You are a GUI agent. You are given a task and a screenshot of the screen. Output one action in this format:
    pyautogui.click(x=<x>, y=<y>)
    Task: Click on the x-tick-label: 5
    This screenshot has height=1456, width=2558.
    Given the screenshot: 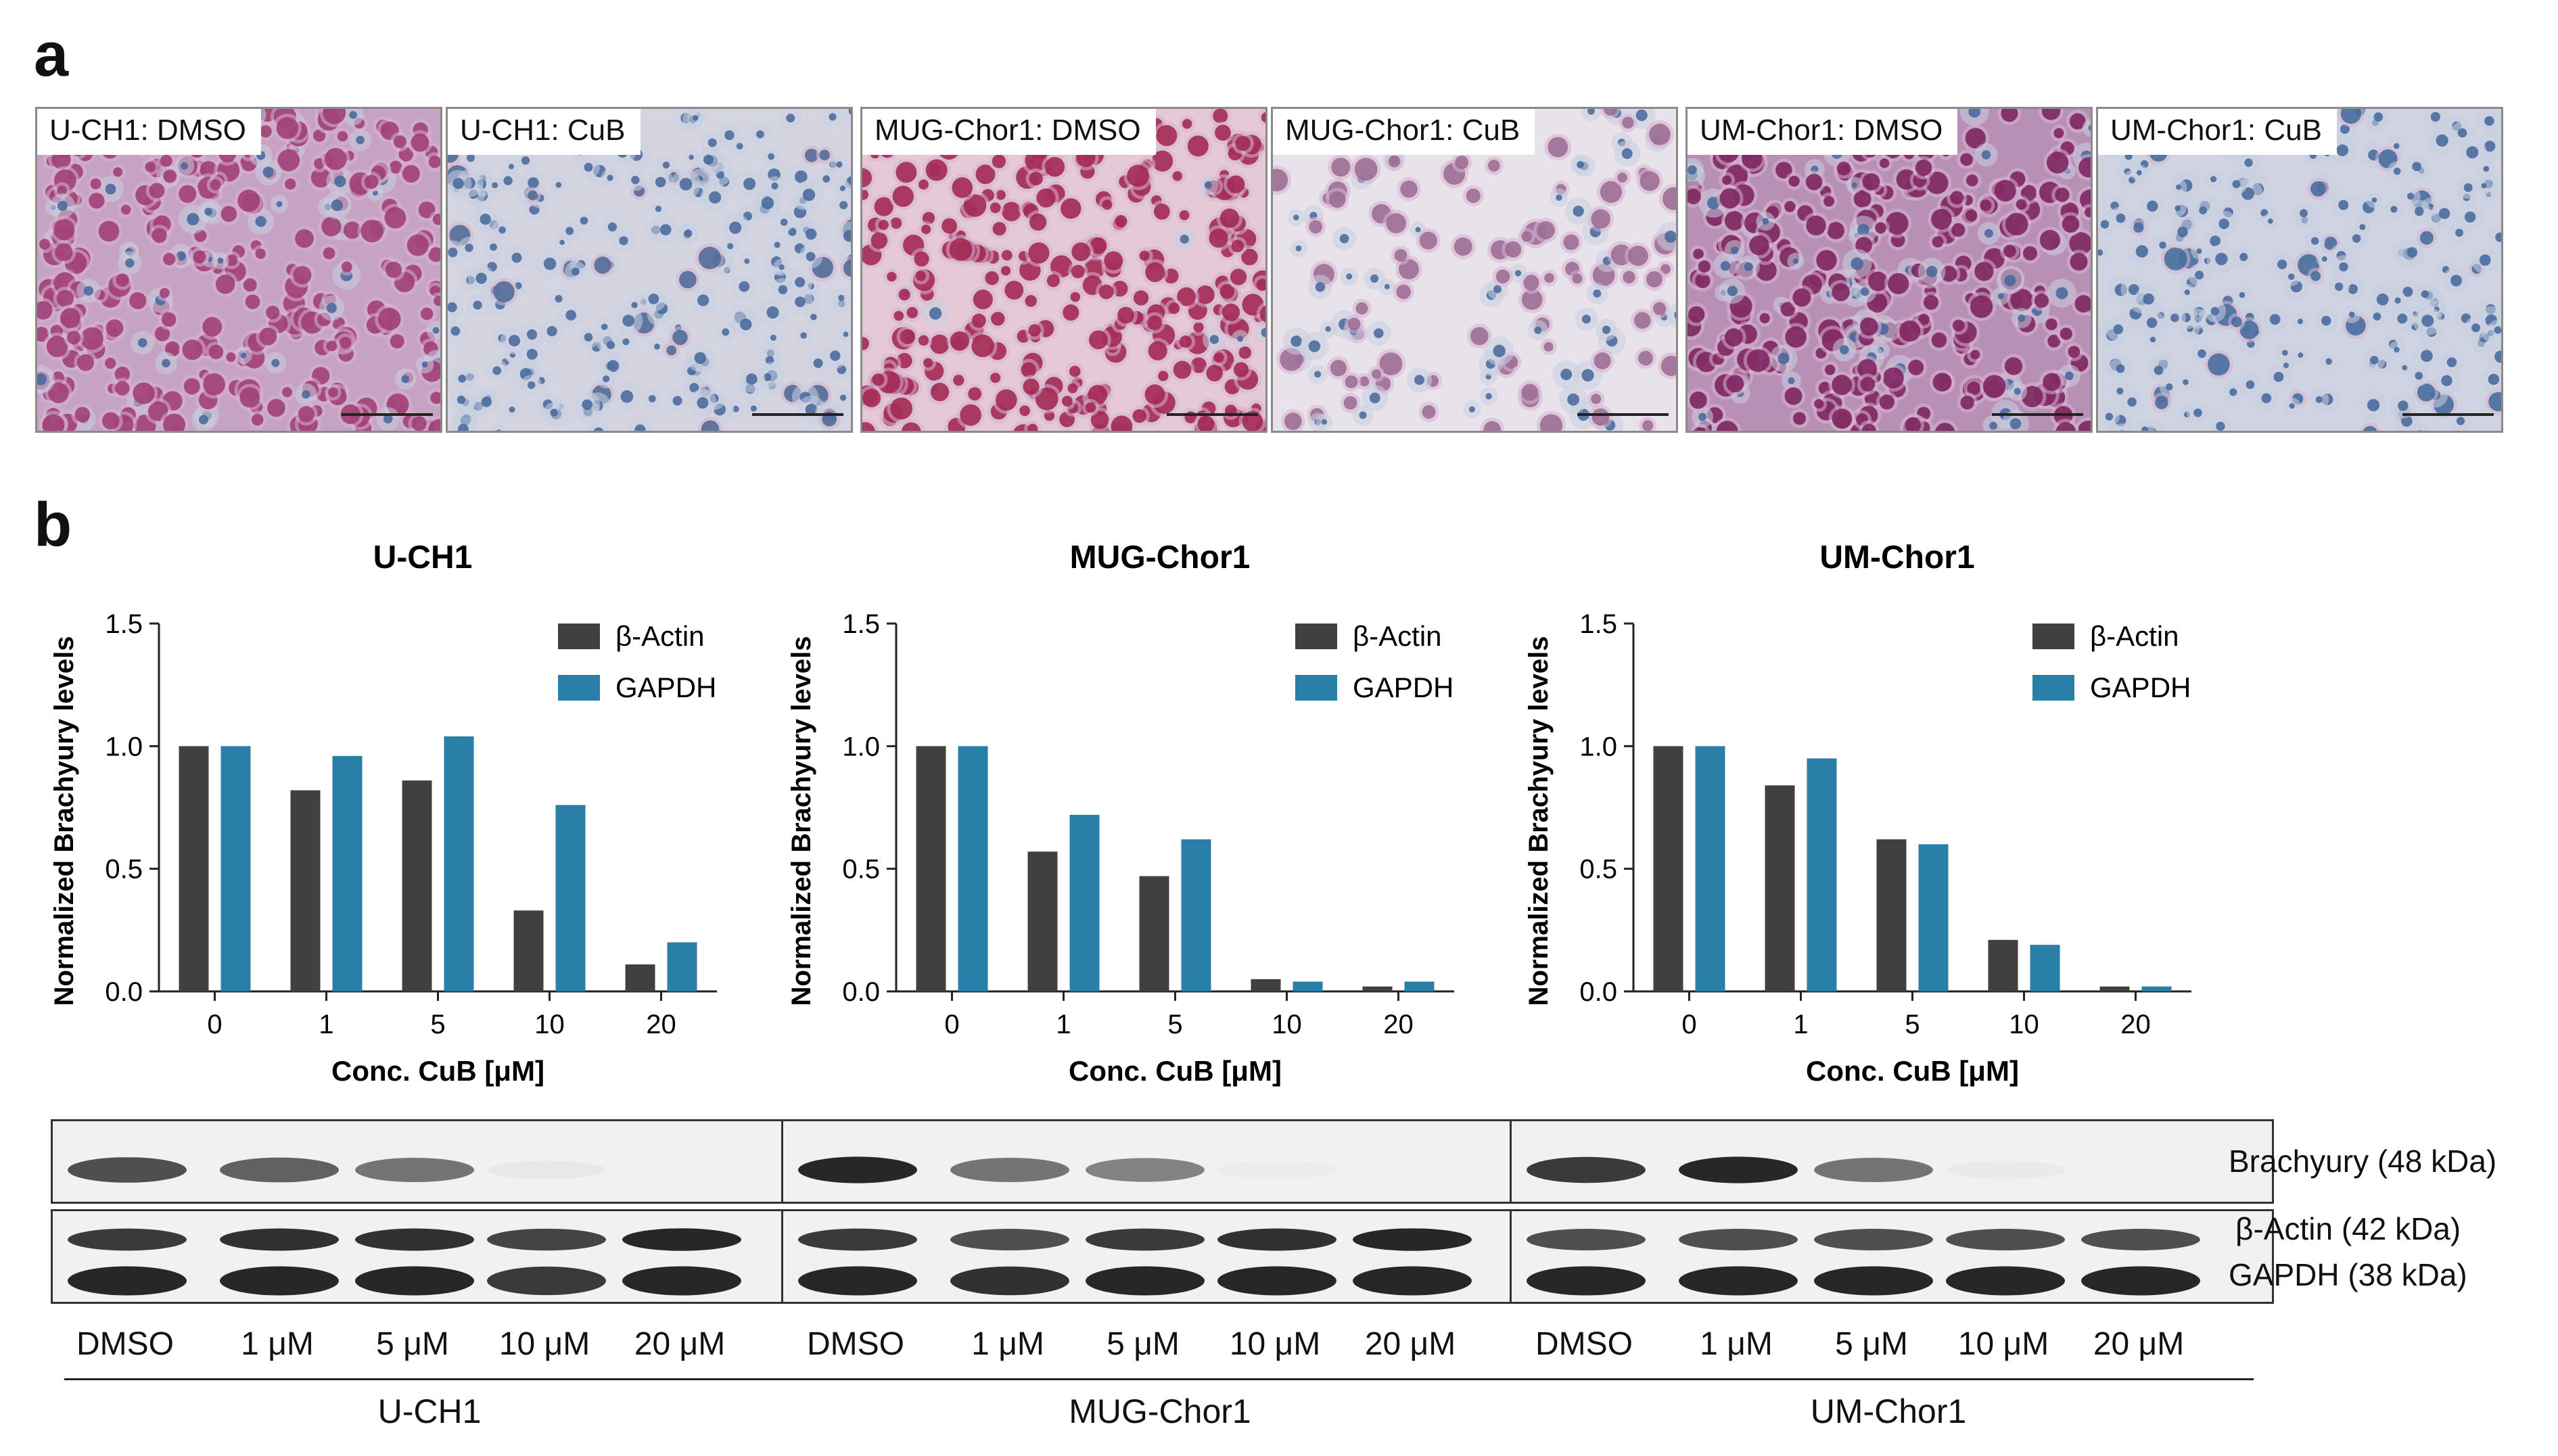 What is the action you would take?
    pyautogui.click(x=1175, y=1024)
    